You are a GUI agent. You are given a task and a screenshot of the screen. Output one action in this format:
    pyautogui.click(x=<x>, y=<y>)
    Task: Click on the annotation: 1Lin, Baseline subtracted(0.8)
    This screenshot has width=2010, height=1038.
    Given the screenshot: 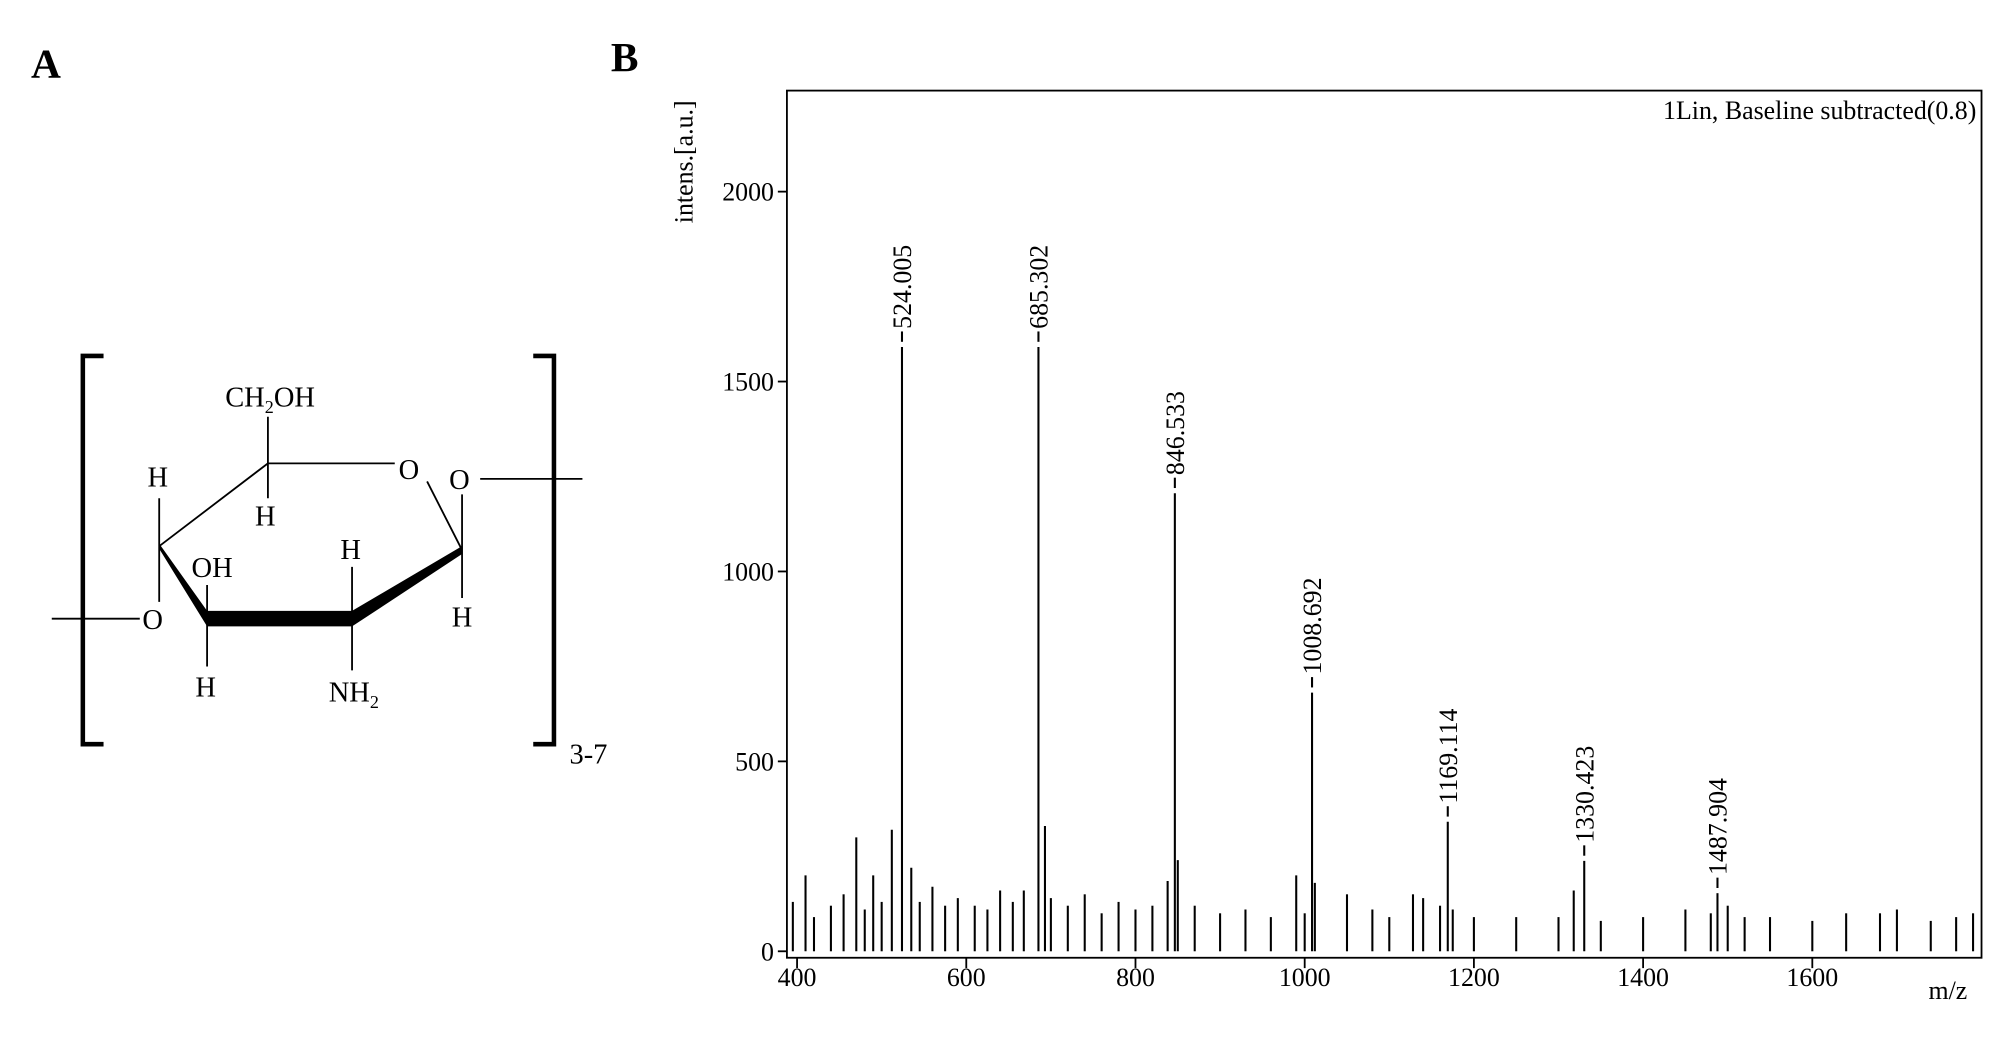 What is the action you would take?
    pyautogui.click(x=1819, y=110)
    